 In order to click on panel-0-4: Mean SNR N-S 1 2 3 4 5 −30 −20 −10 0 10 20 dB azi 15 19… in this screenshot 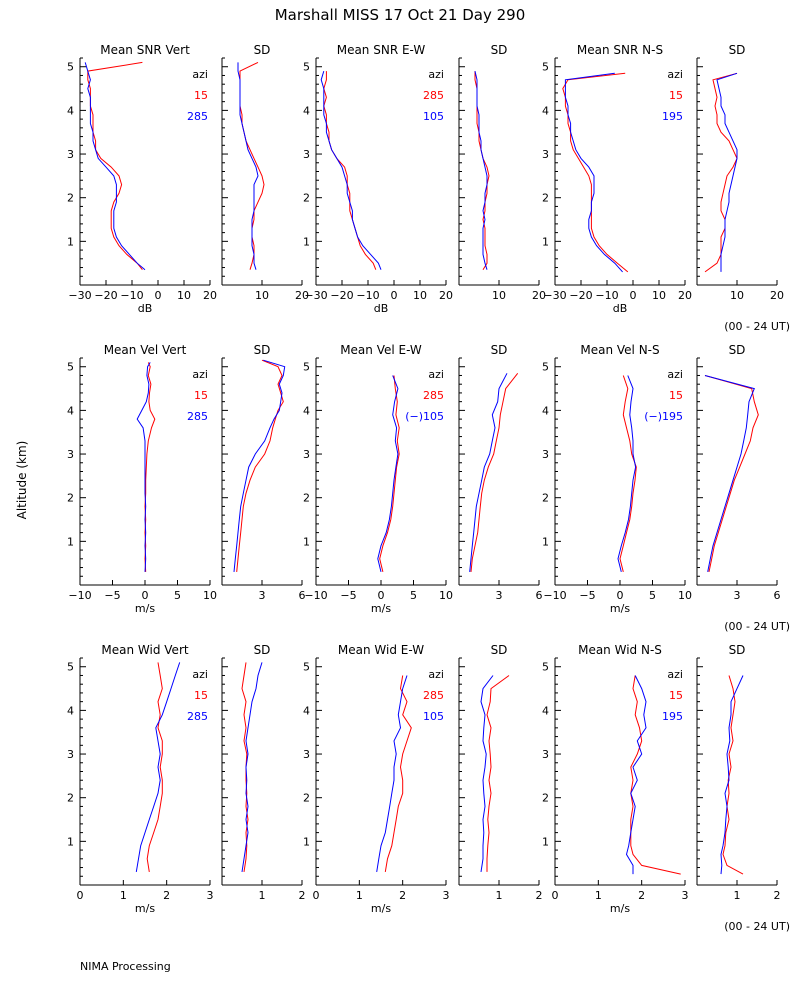, I will do `click(617, 179)`.